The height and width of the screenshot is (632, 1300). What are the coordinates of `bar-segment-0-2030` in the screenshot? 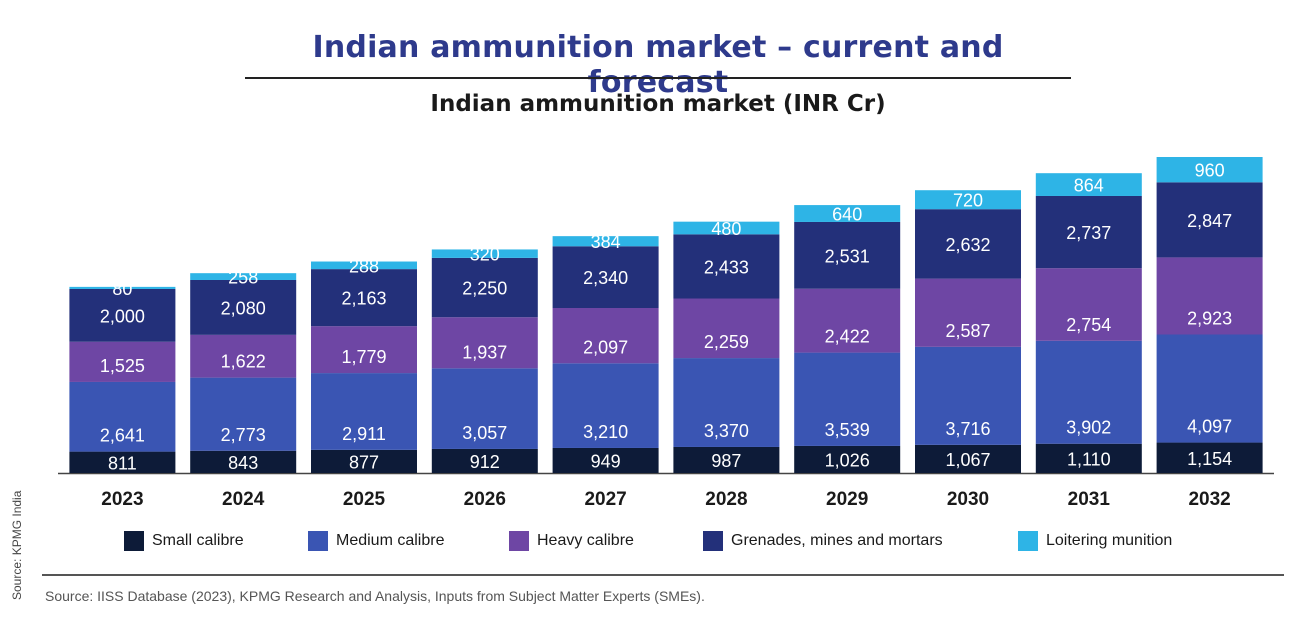 It's located at (968, 458).